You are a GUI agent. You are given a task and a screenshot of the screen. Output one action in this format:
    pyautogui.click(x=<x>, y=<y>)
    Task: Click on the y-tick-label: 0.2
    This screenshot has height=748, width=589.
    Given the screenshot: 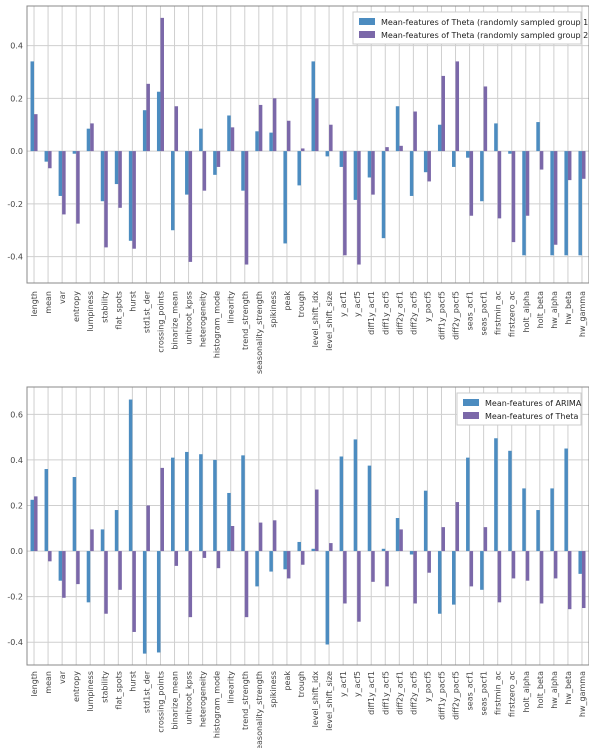 What is the action you would take?
    pyautogui.click(x=16, y=505)
    